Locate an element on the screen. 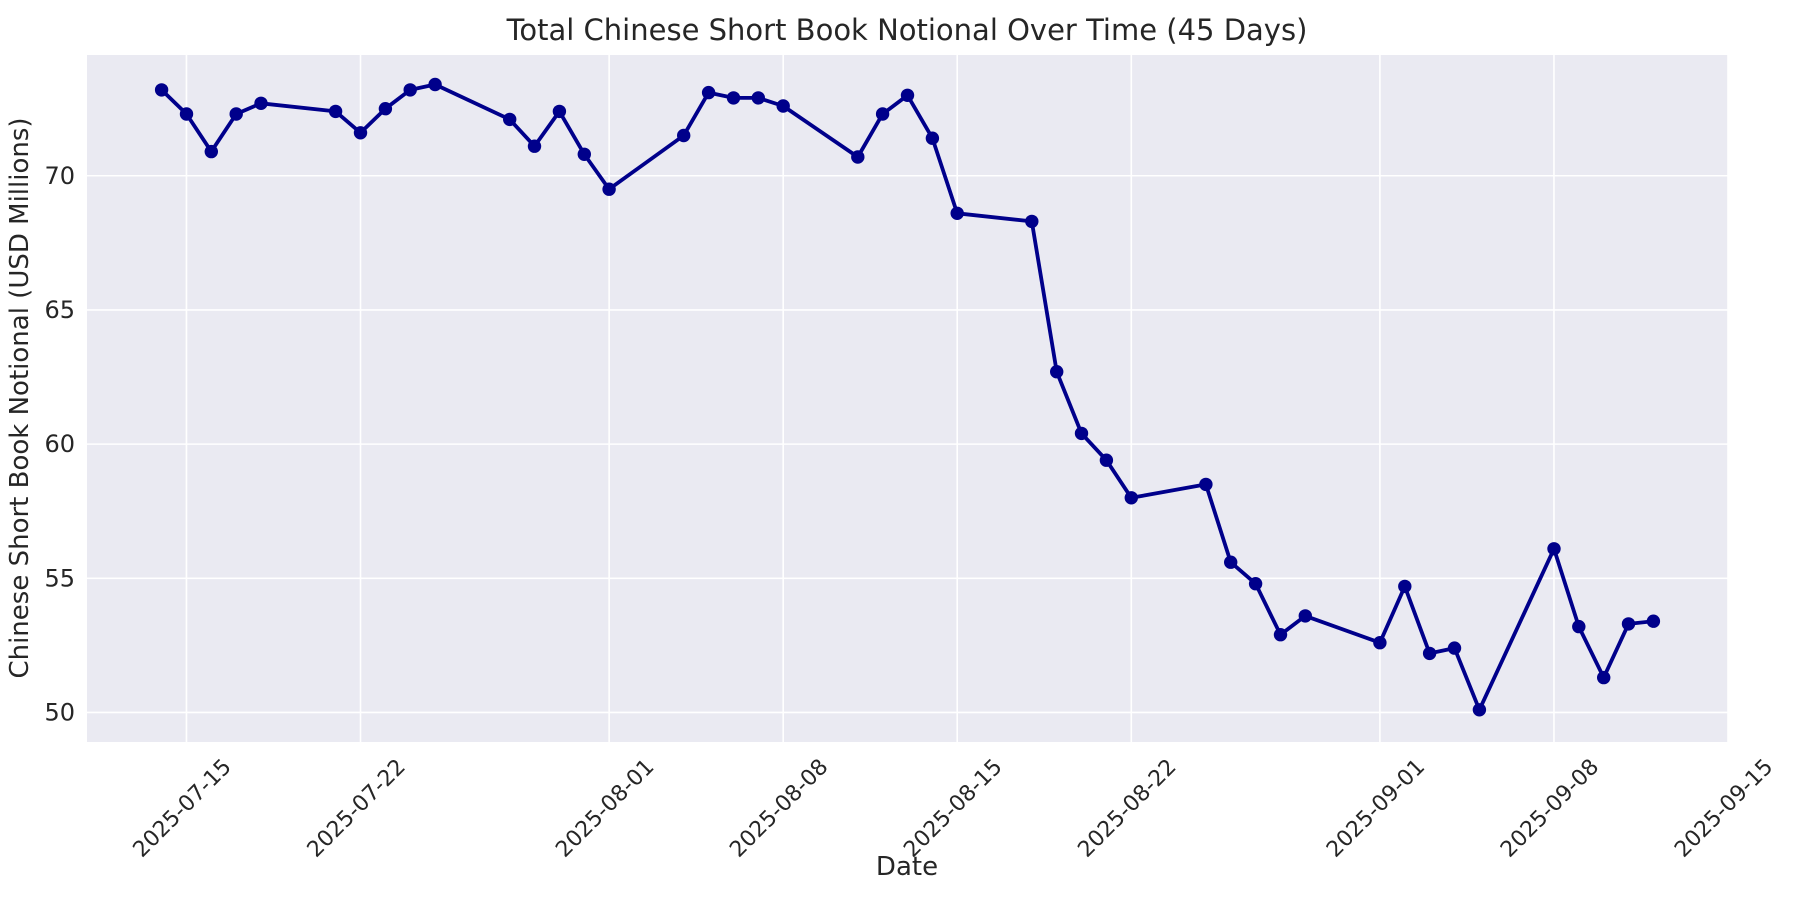 The height and width of the screenshot is (900, 1800). x-axis-label: Date is located at coordinates (907, 867).